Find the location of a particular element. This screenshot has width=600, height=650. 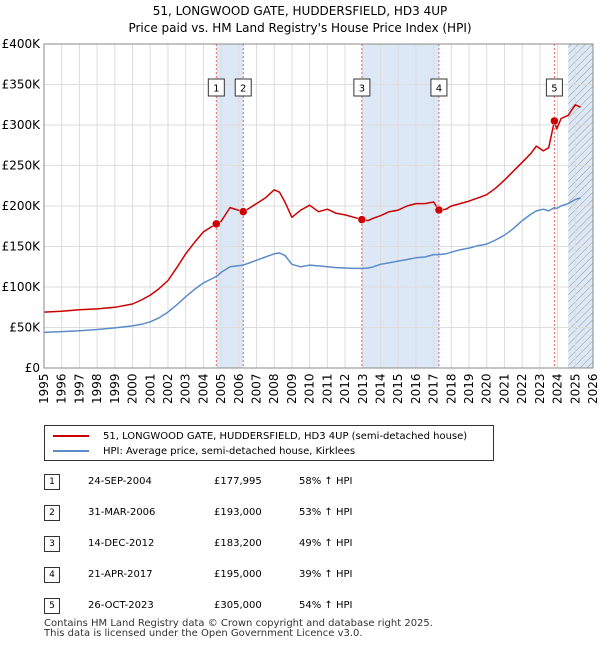

x-tick-label: 2023 is located at coordinates (540, 388).